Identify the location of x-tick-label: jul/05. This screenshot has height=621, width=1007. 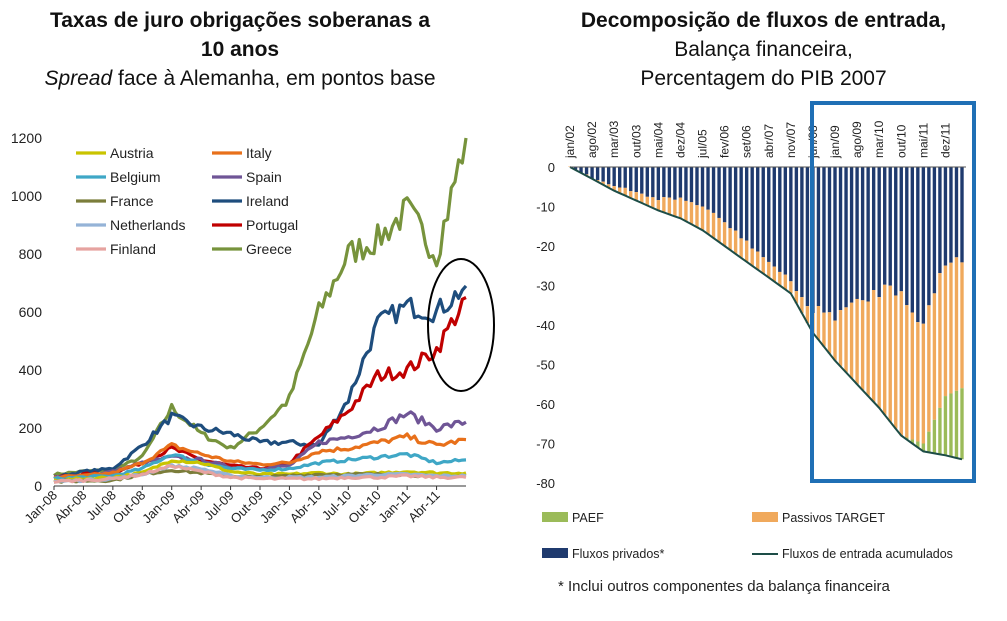
(703, 144).